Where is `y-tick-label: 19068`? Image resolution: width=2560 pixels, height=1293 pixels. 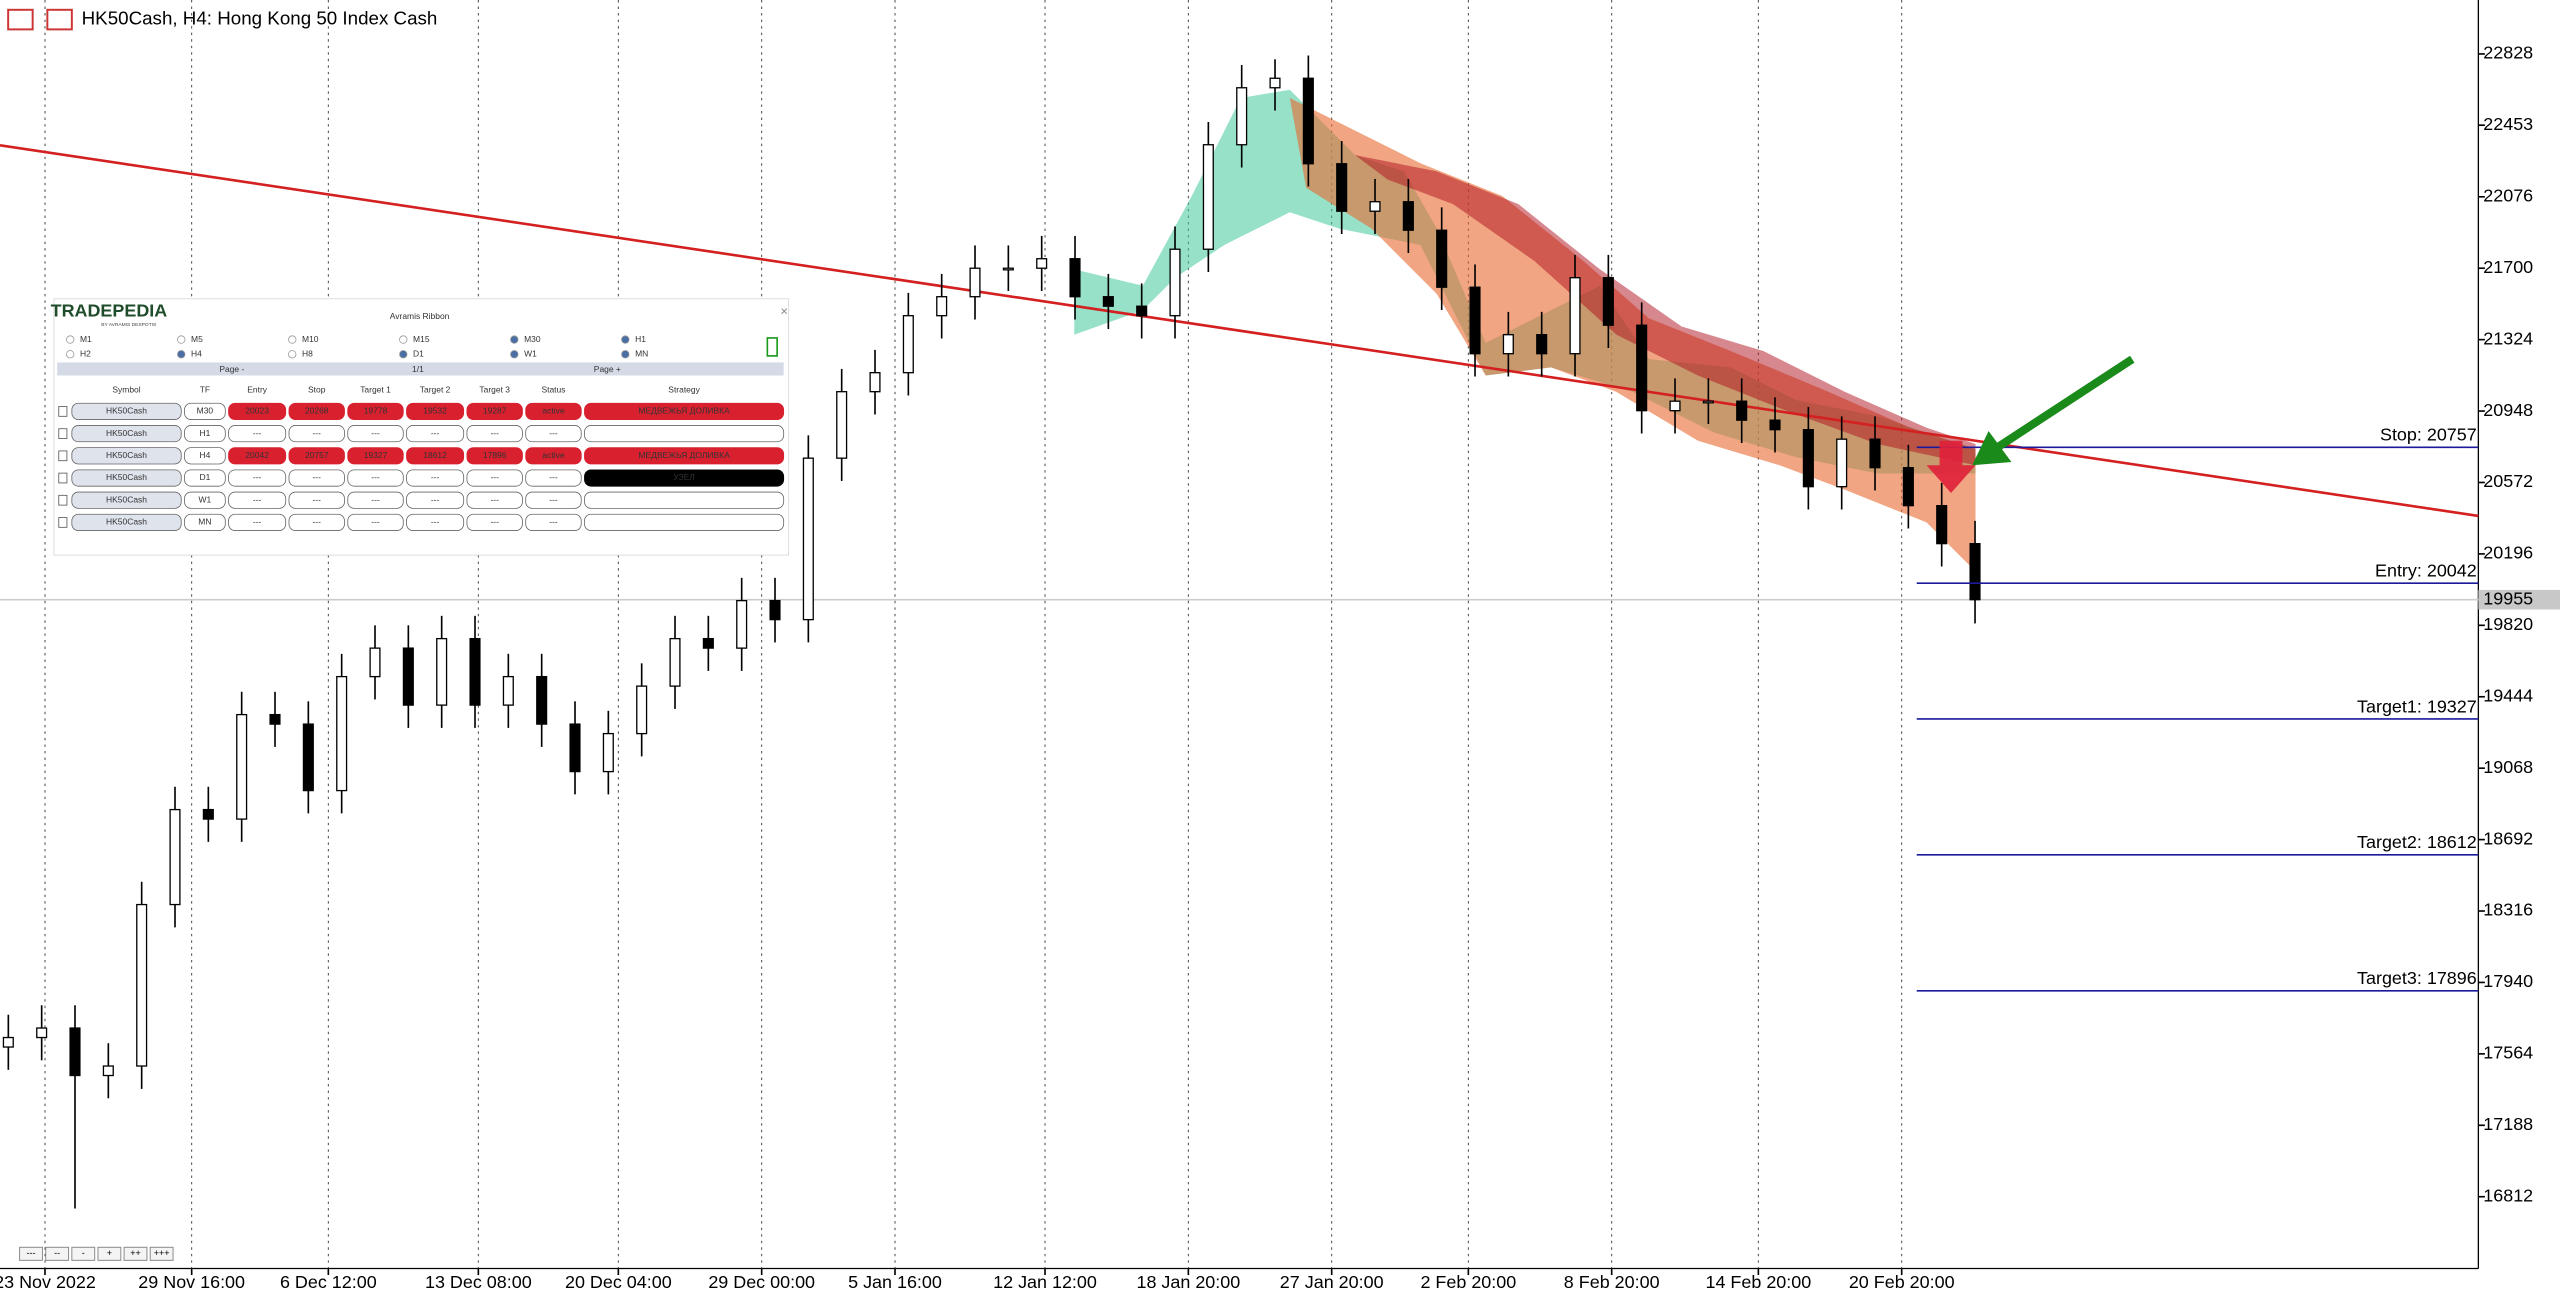
y-tick-label: 19068 is located at coordinates (2508, 767).